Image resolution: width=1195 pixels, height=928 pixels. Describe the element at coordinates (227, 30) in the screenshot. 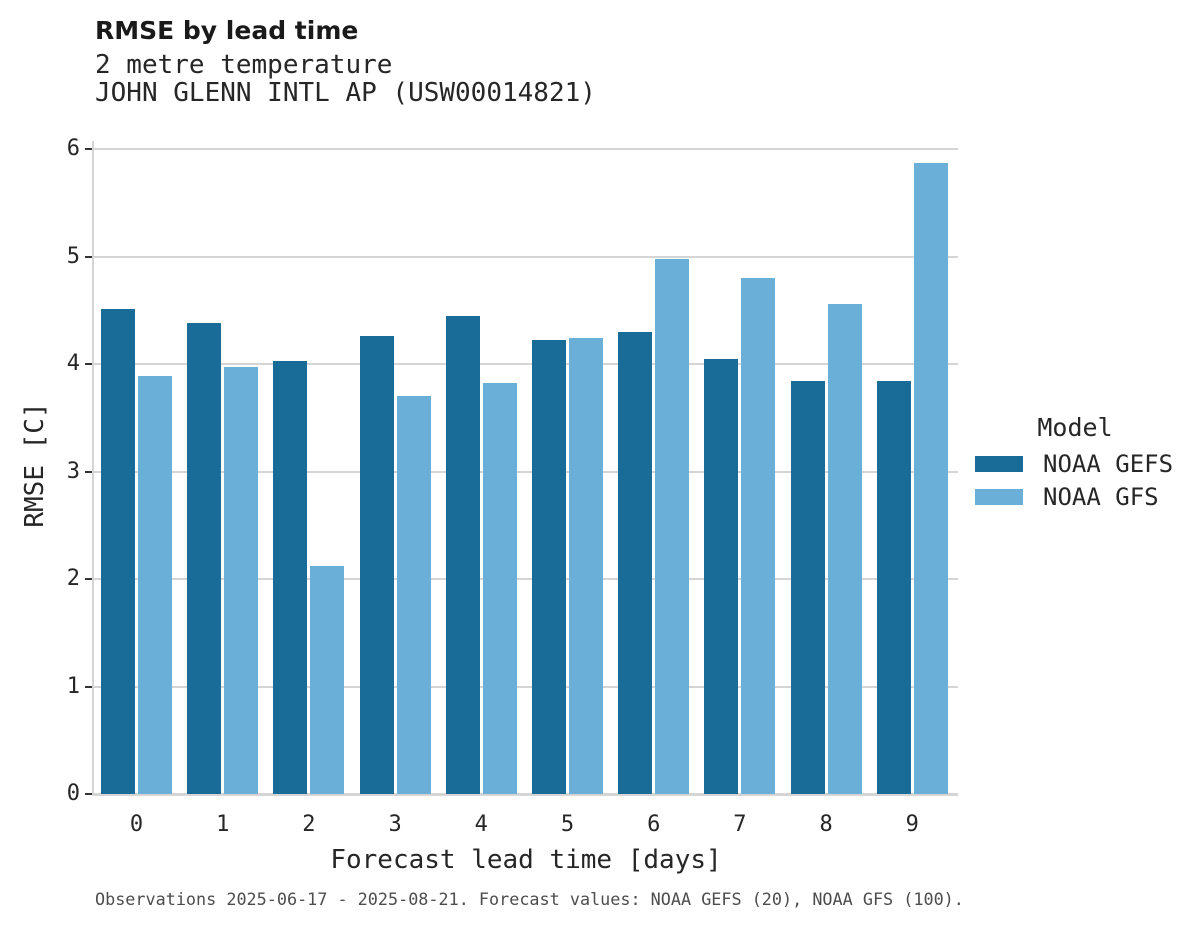

I see `chart-title: RMSE by lead time` at that location.